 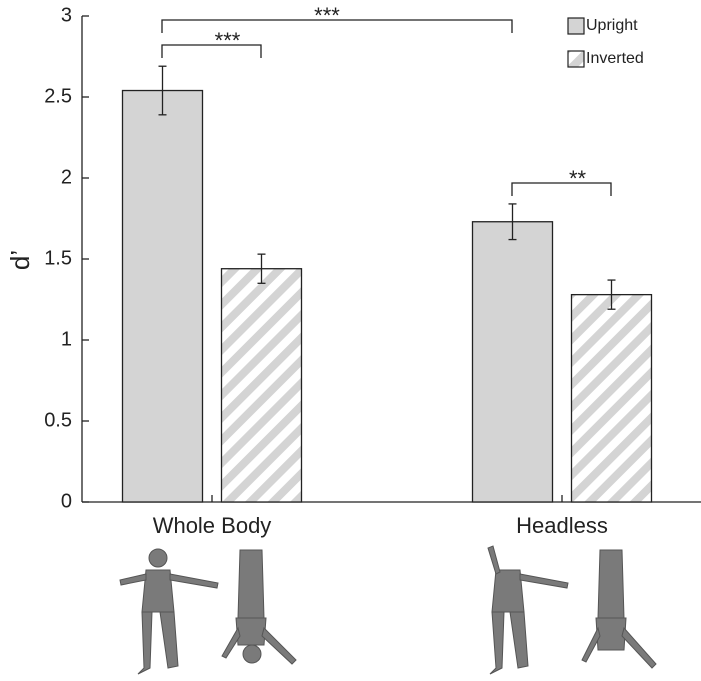 I want to click on y-tick-label: 2.5, so click(x=58, y=96).